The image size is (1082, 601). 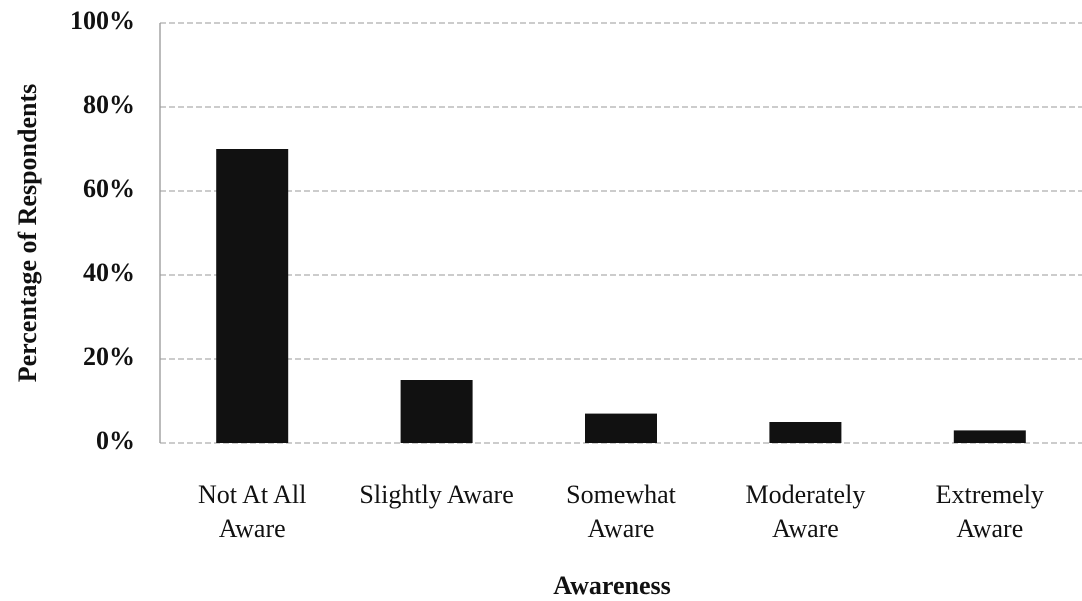 What do you see at coordinates (989, 511) in the screenshot?
I see `x-tick-label: Extremely Aware` at bounding box center [989, 511].